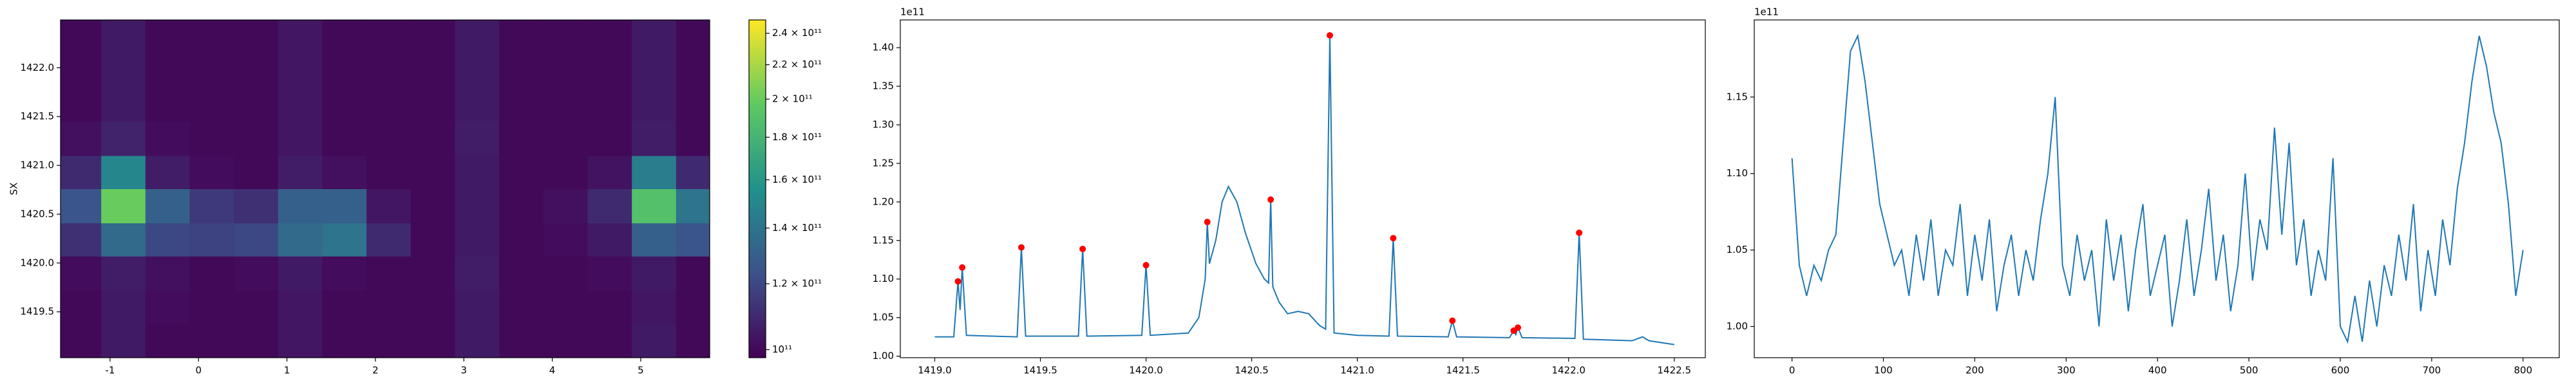  I want to click on y-tick-label: 1421.5, so click(38, 116).